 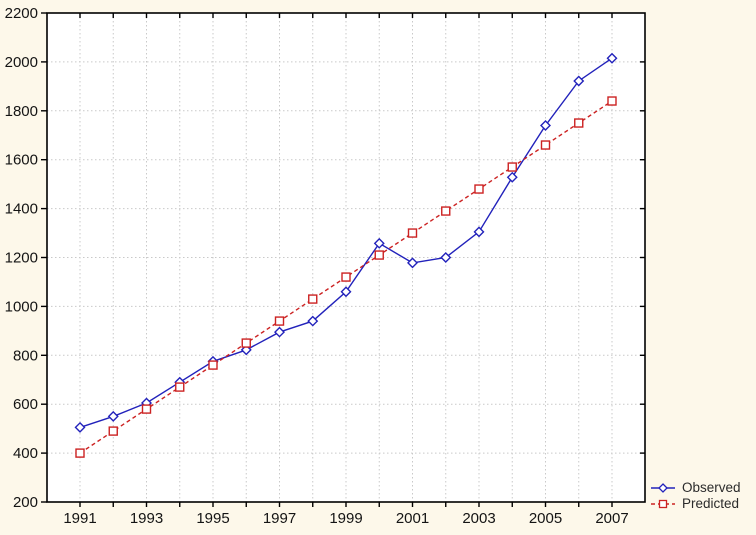 What do you see at coordinates (146, 518) in the screenshot?
I see `x-tick-label: 1993` at bounding box center [146, 518].